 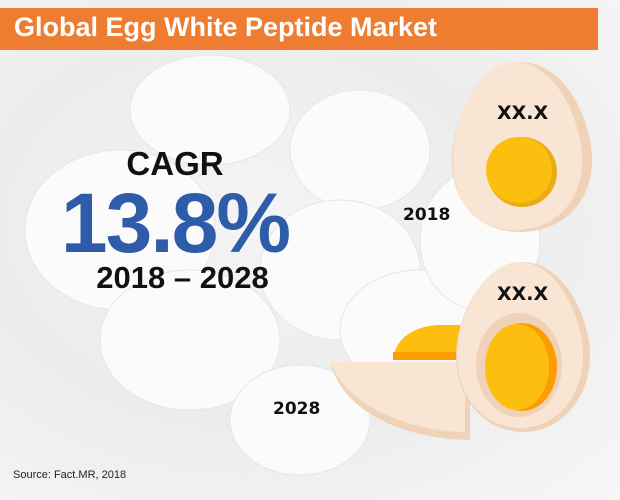 What do you see at coordinates (175, 223) in the screenshot?
I see `cagr-value: 13.8%` at bounding box center [175, 223].